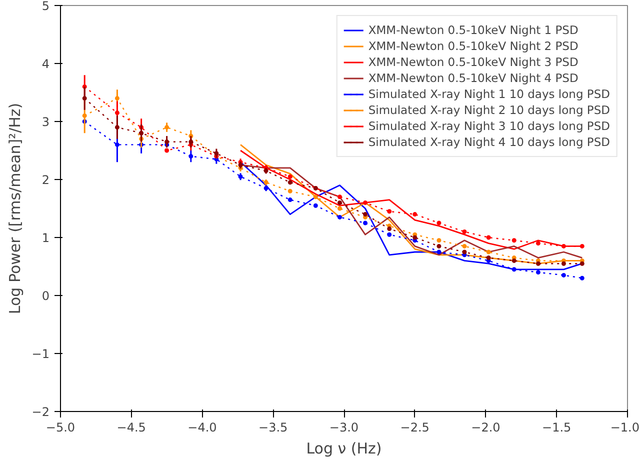  Describe the element at coordinates (344, 449) in the screenshot. I see `x-axis-title: Log ν (Hz)` at that location.